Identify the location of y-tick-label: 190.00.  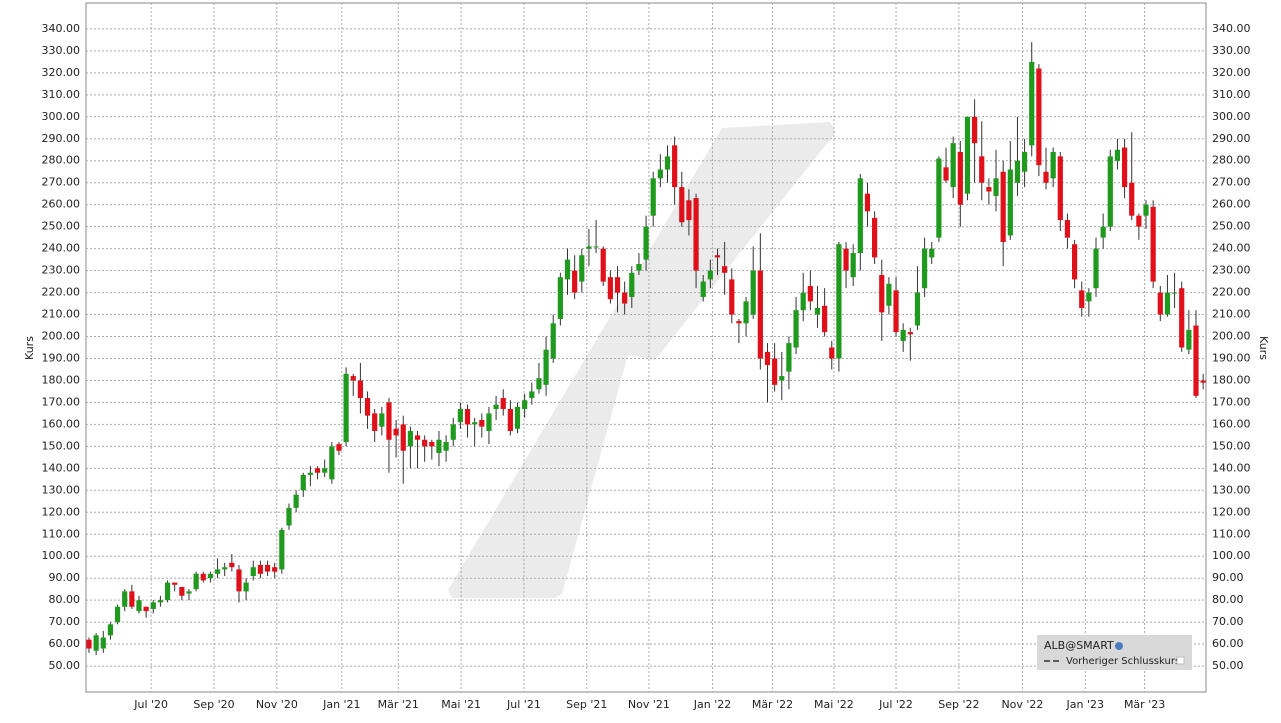
(61, 357).